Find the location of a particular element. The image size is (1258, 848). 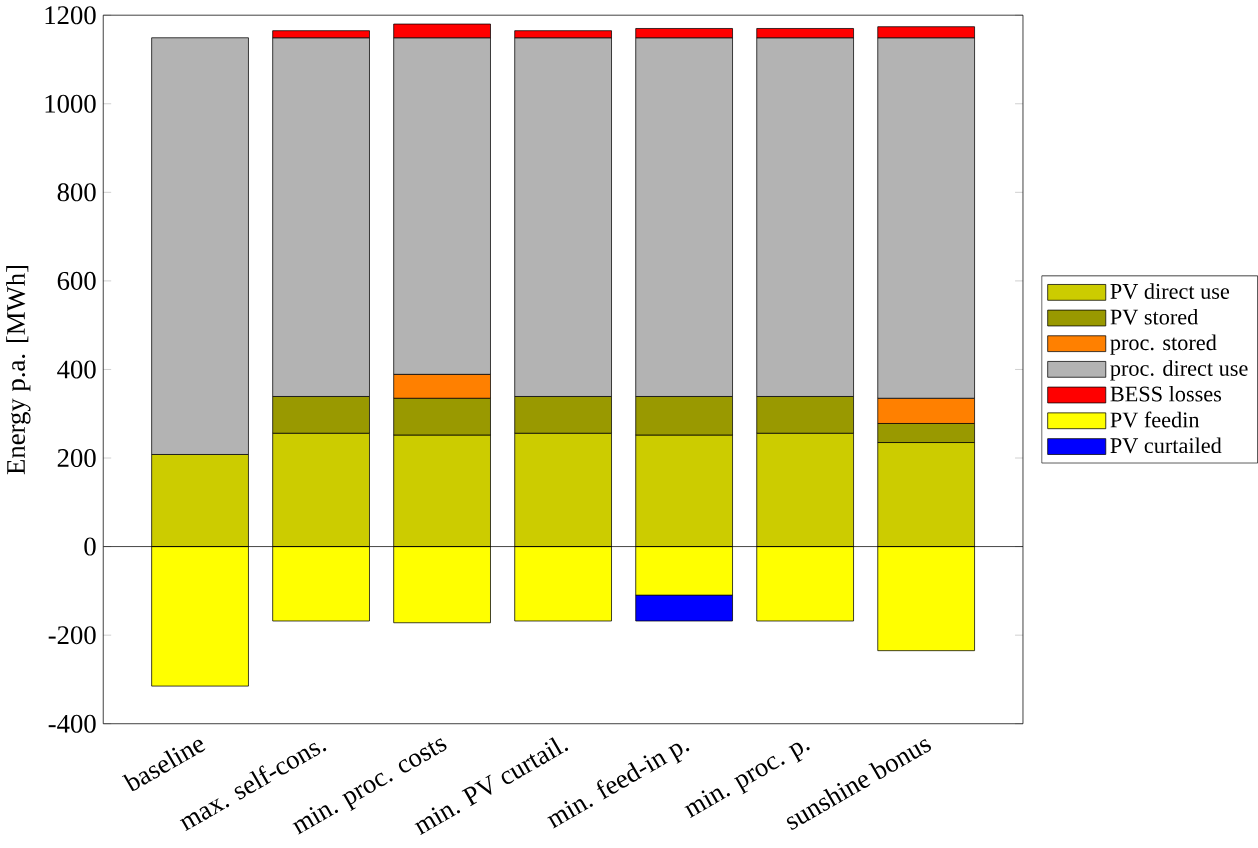

legend-label: BESS losses is located at coordinates (1166, 393).